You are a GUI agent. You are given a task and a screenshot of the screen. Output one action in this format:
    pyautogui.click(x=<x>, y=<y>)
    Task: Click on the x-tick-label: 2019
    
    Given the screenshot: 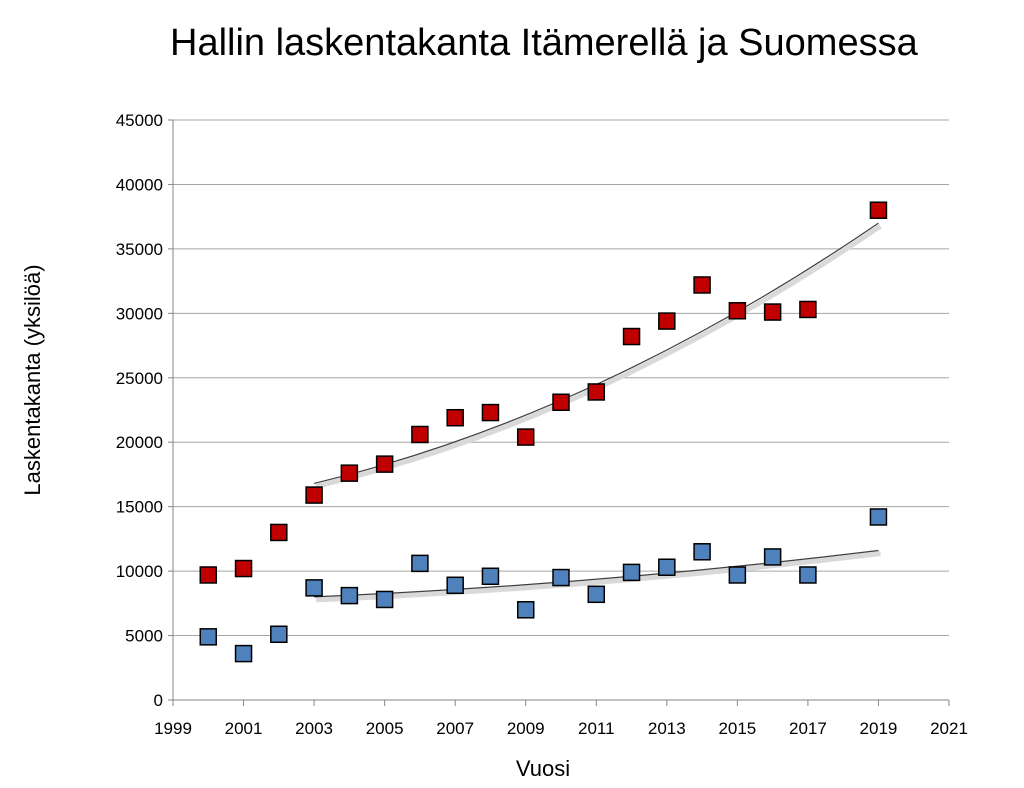 What is the action you would take?
    pyautogui.click(x=879, y=728)
    